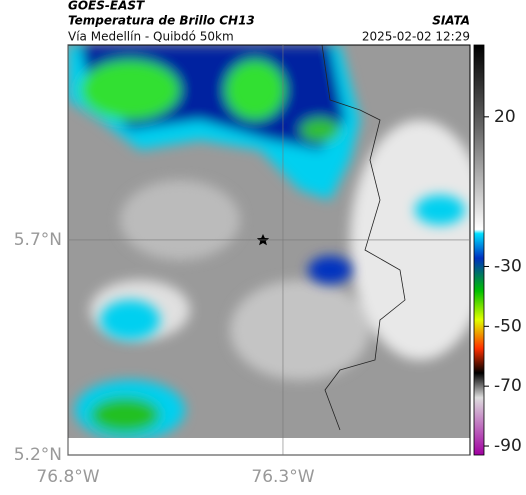 The height and width of the screenshot is (495, 526). Describe the element at coordinates (508, 446) in the screenshot. I see `colorbar-label: -90` at that location.